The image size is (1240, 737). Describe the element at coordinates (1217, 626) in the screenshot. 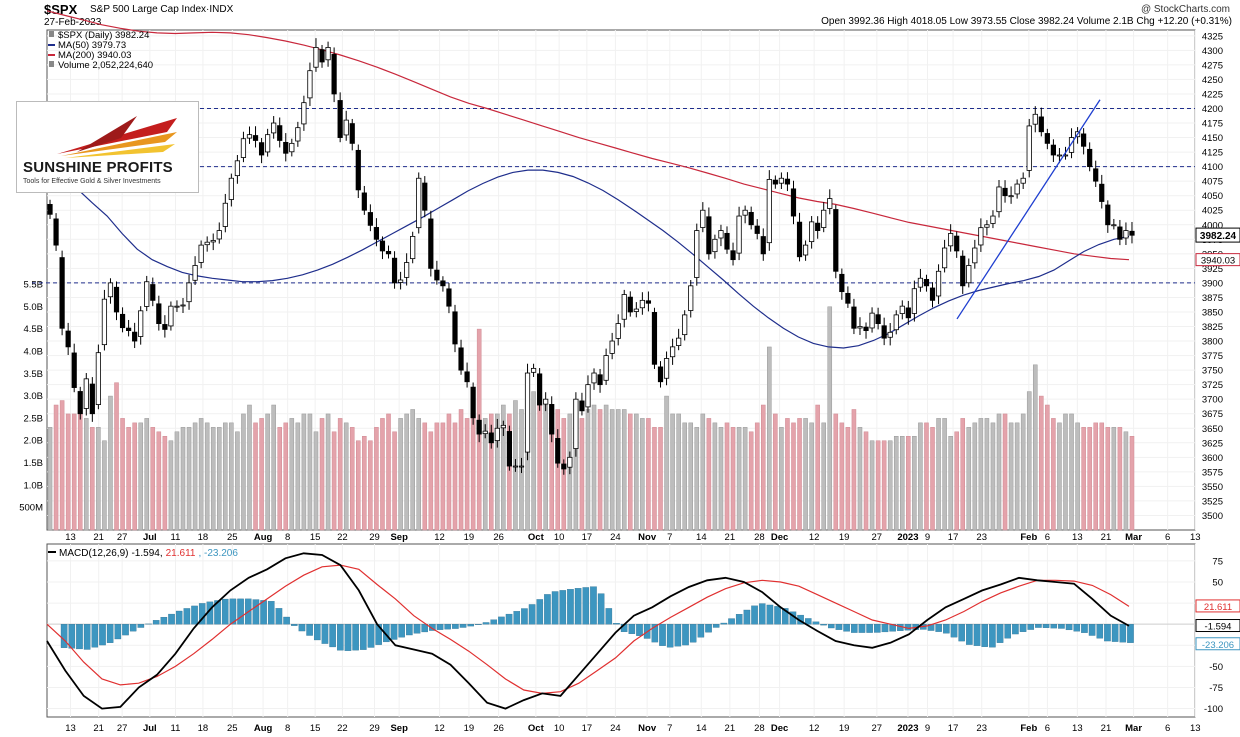

I see `macd-value-box` at that location.